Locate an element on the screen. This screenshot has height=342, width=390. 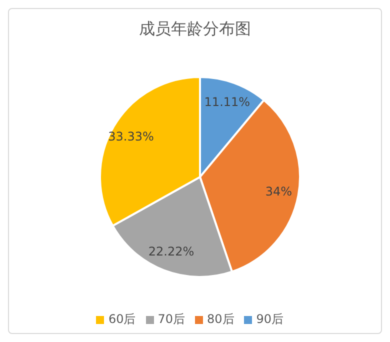
chart-title: 成员年龄分布图 is located at coordinates (195, 29).